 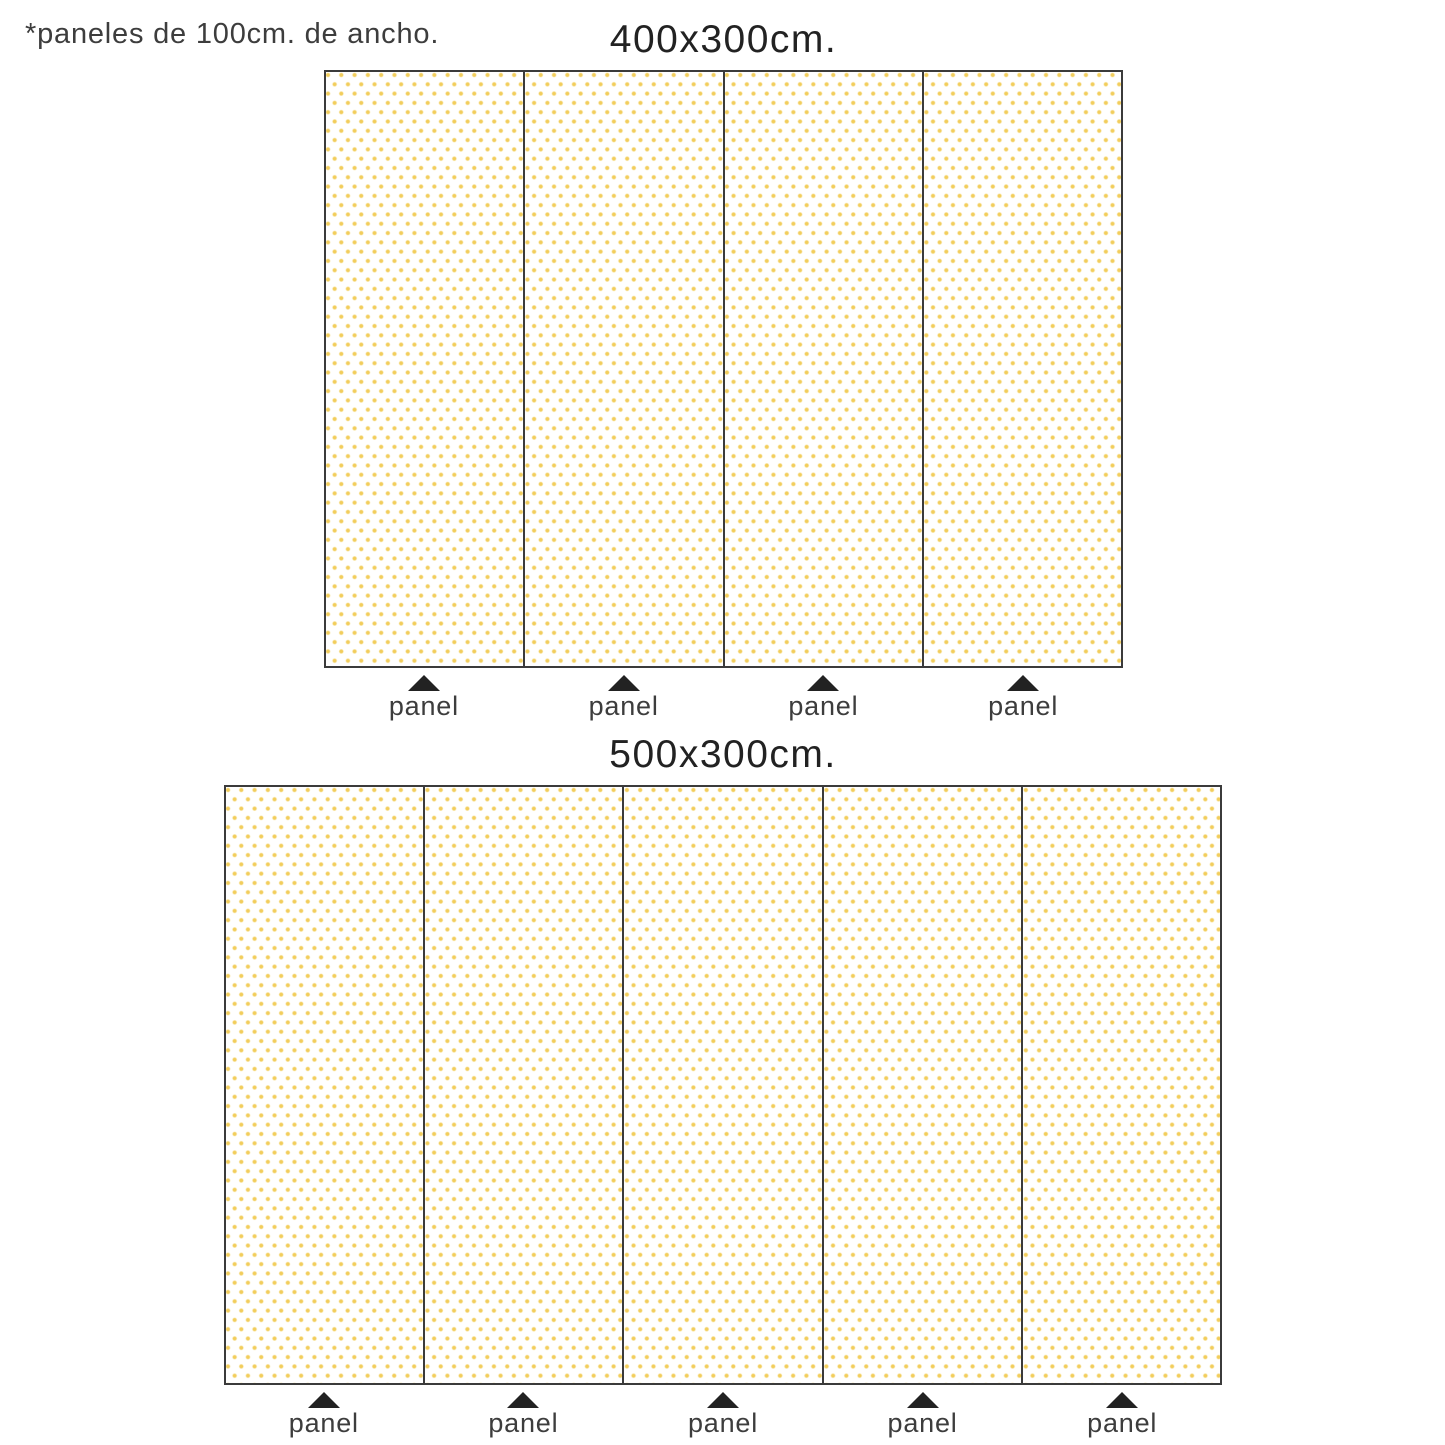 What do you see at coordinates (723, 39) in the screenshot?
I see `diagram-title-400x300: 400x300cm.` at bounding box center [723, 39].